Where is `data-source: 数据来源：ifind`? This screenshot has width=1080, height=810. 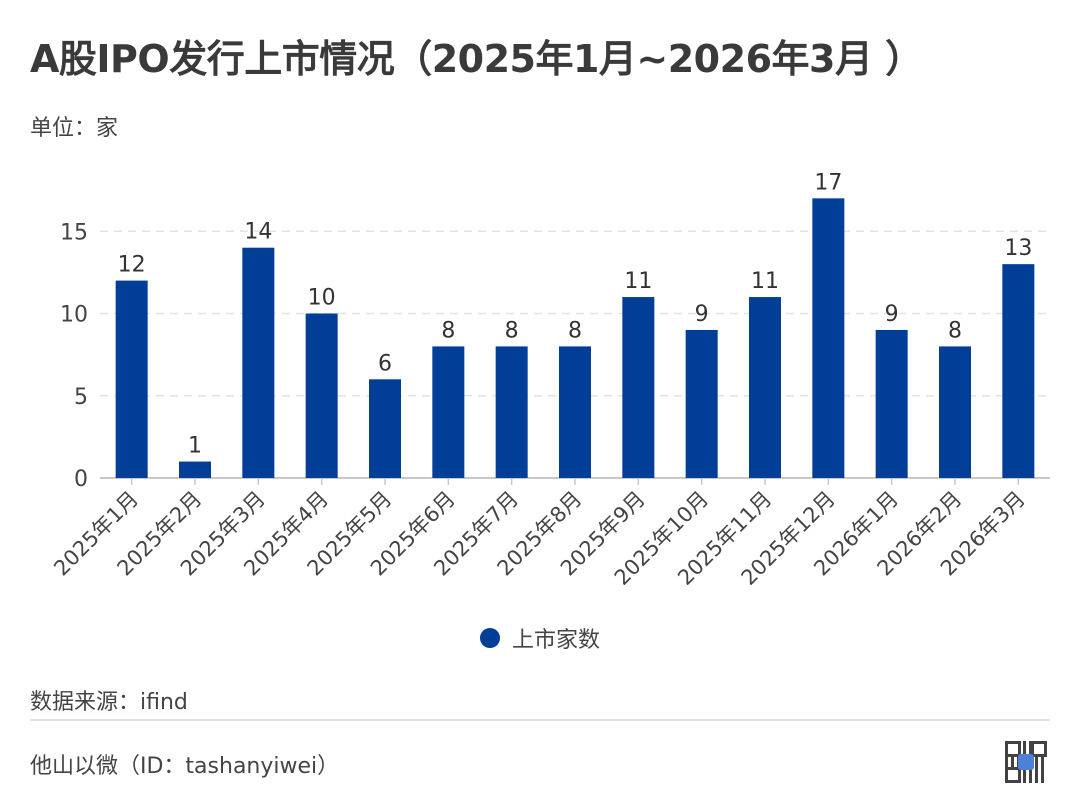
data-source: 数据来源：ifind is located at coordinates (109, 702).